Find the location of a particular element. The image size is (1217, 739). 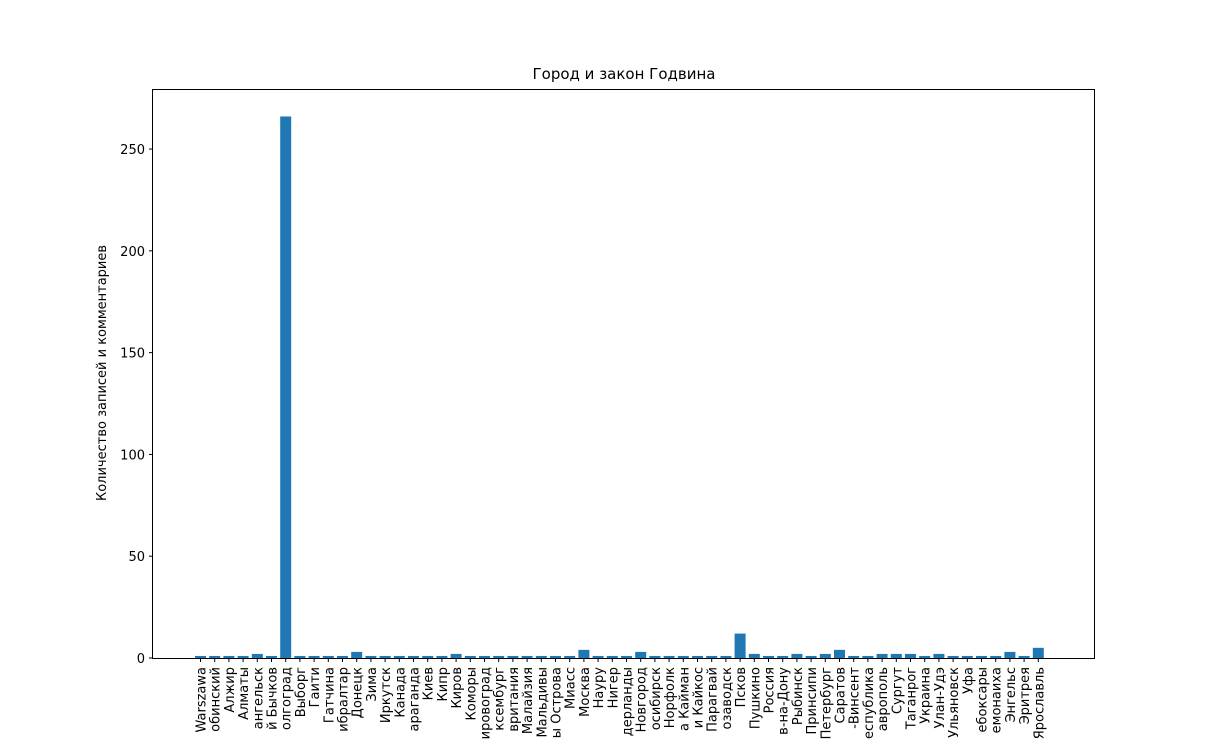

x-tick-label: Уфа is located at coordinates (968, 680).